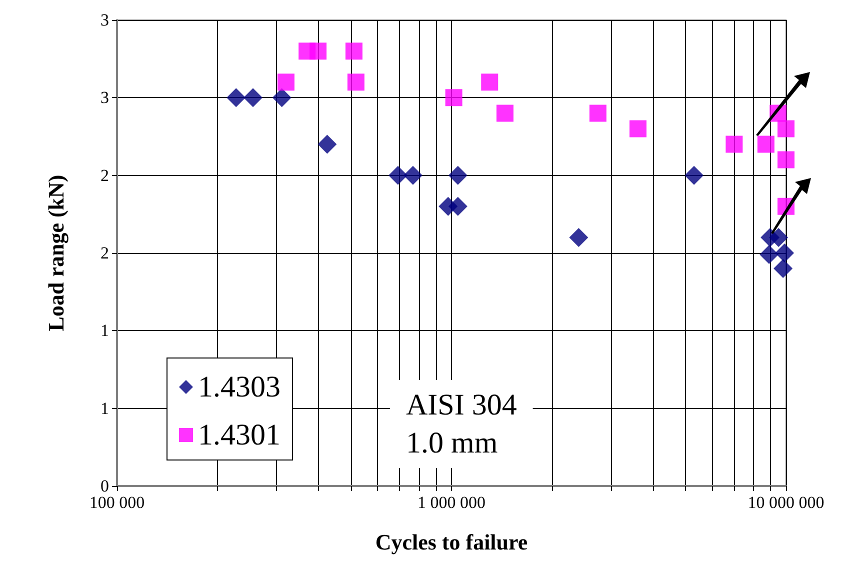  Describe the element at coordinates (451, 542) in the screenshot. I see `x-axis-title: Cycles to failure` at that location.